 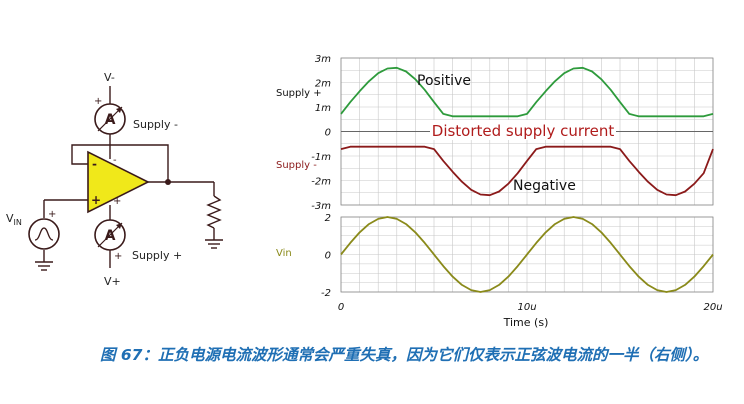 What do you see at coordinates (284, 253) in the screenshot?
I see `series-label-vin: Vin` at bounding box center [284, 253].